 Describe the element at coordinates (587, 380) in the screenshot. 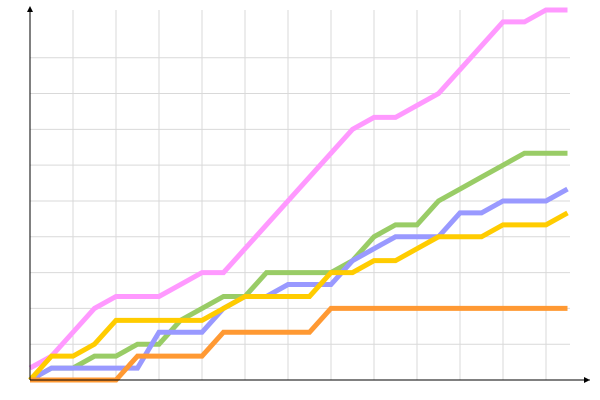

I see `x-axis-arrow-icon` at that location.